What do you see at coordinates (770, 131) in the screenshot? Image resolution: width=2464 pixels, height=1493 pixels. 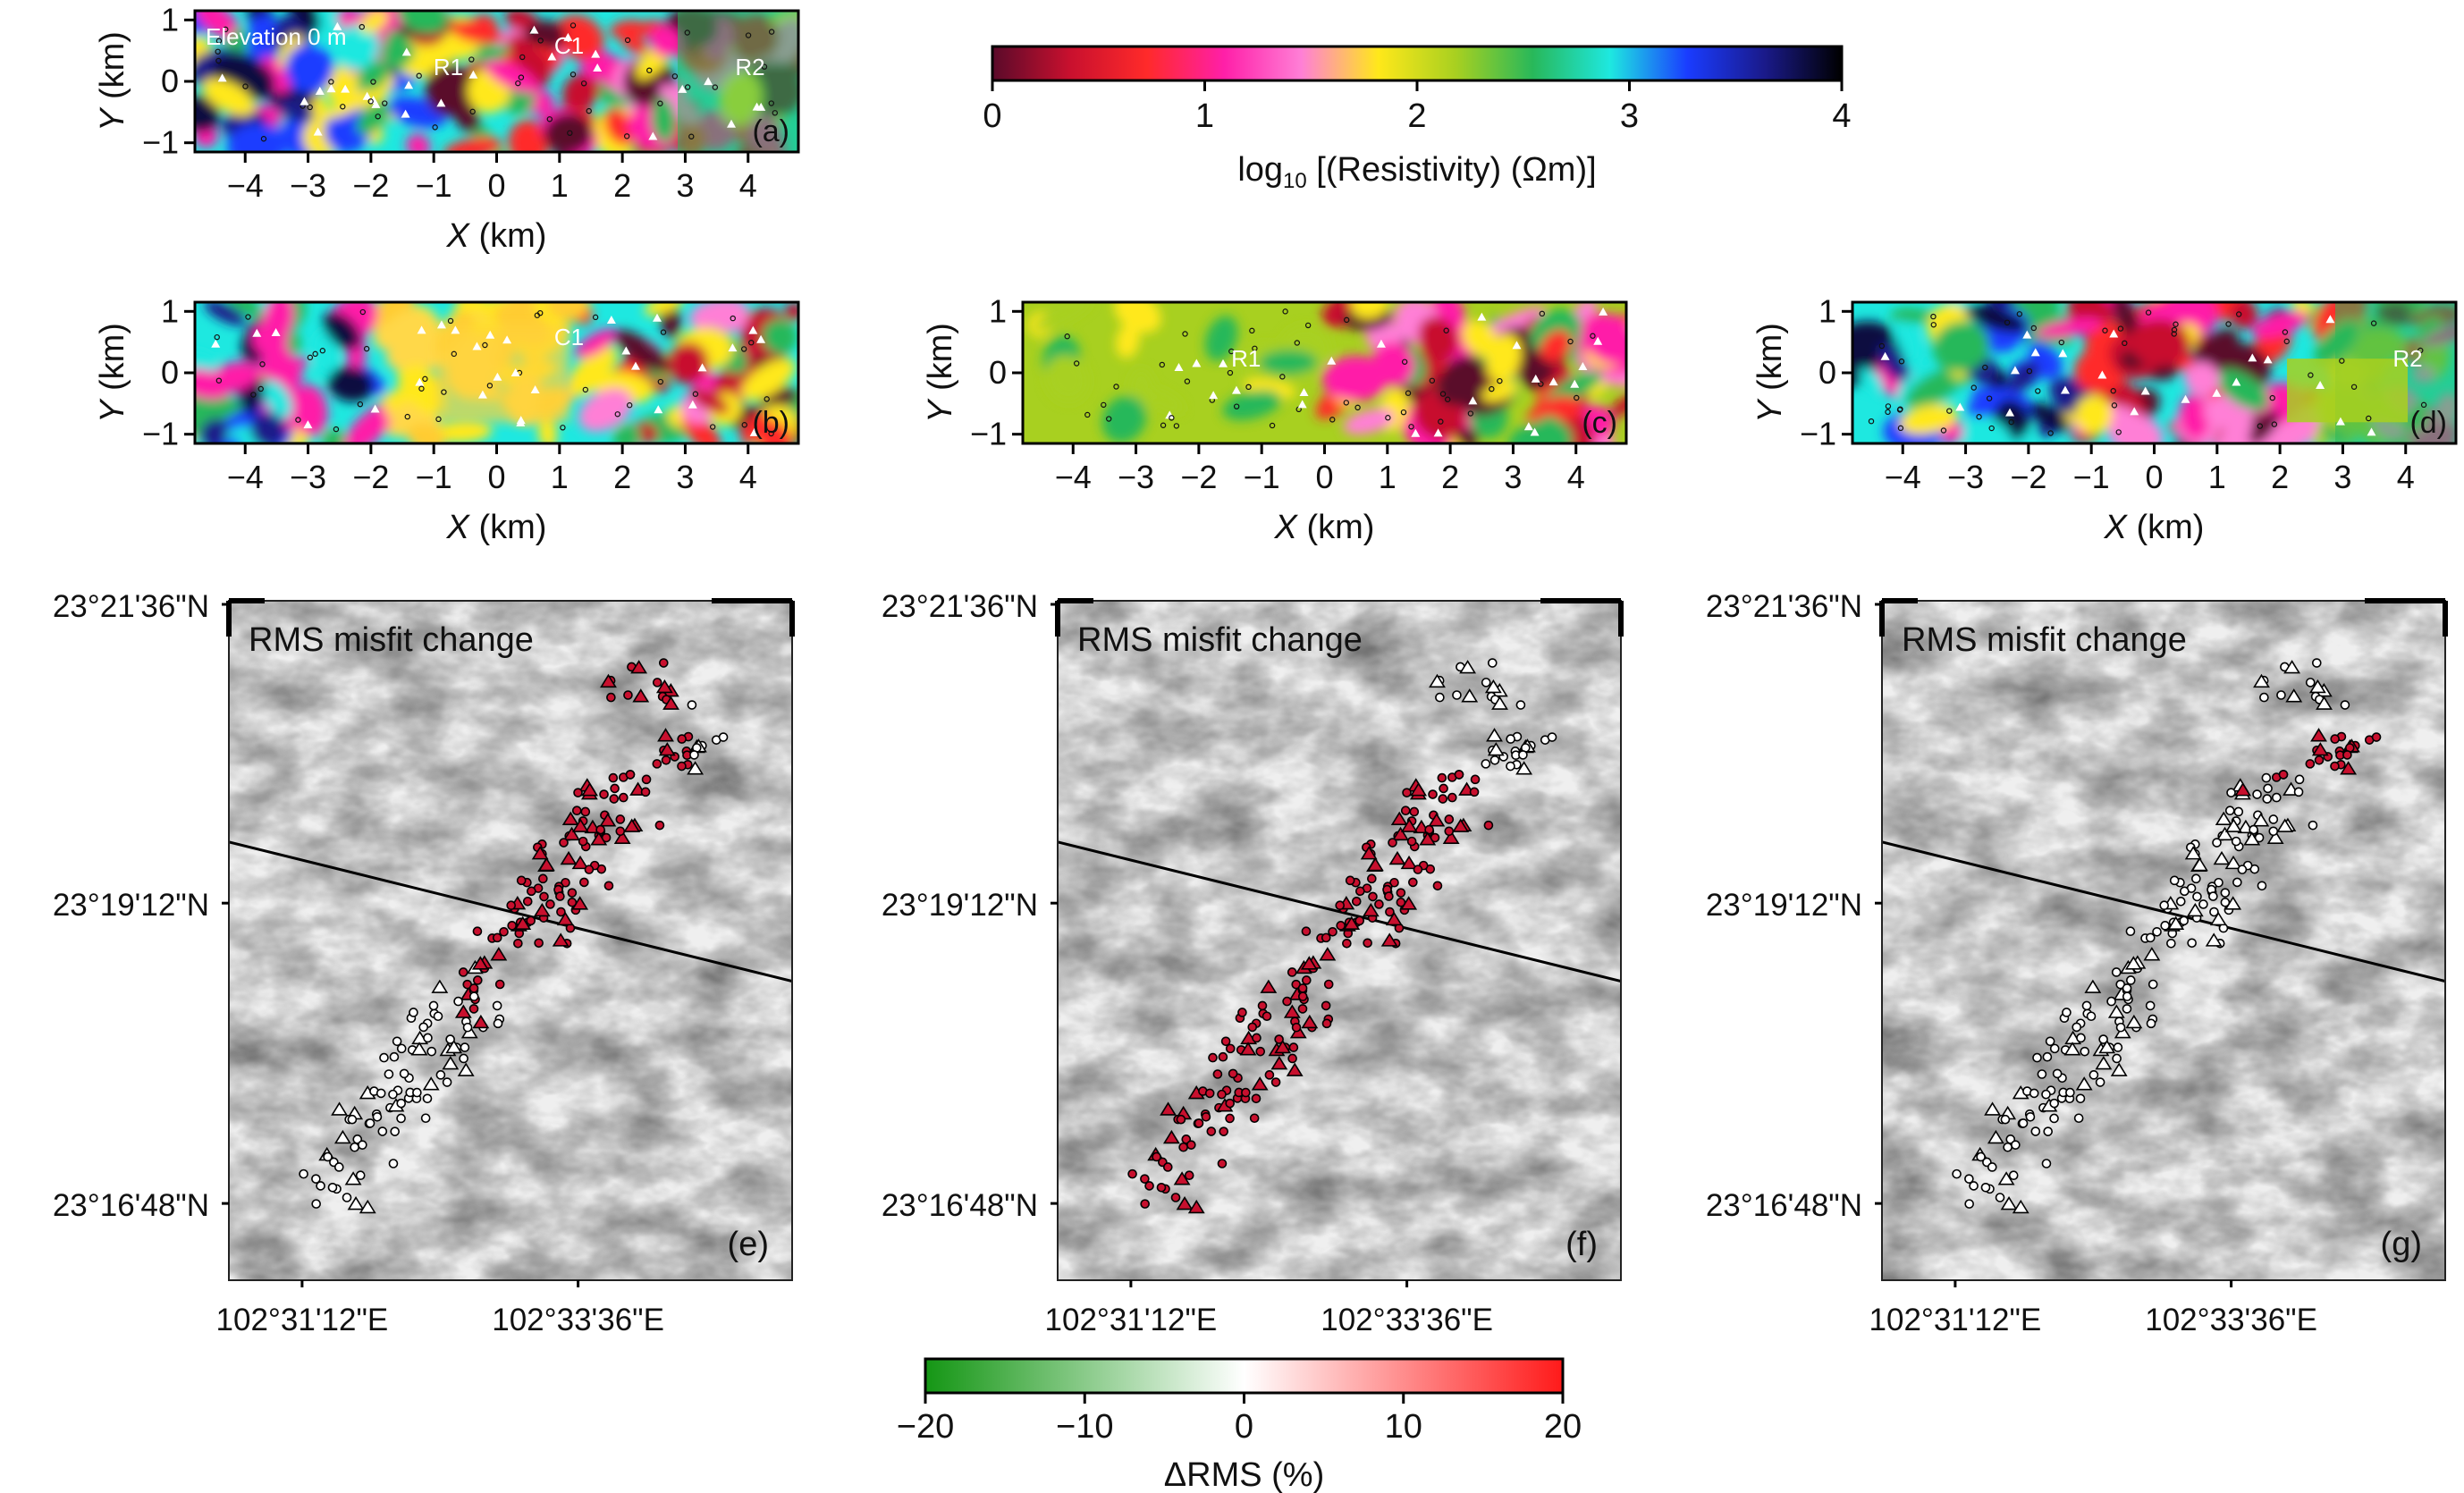 I see `panel-label-a: (a)` at bounding box center [770, 131].